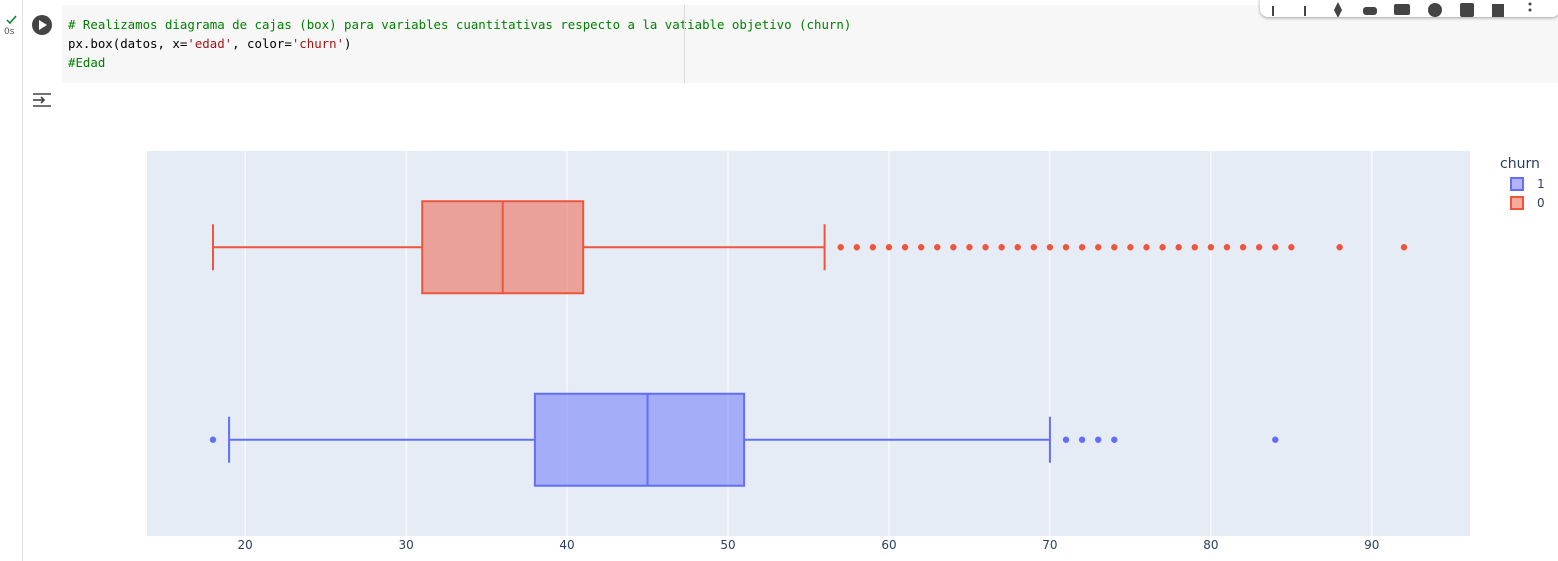  I want to click on code-line: #Edad, so click(86, 62).